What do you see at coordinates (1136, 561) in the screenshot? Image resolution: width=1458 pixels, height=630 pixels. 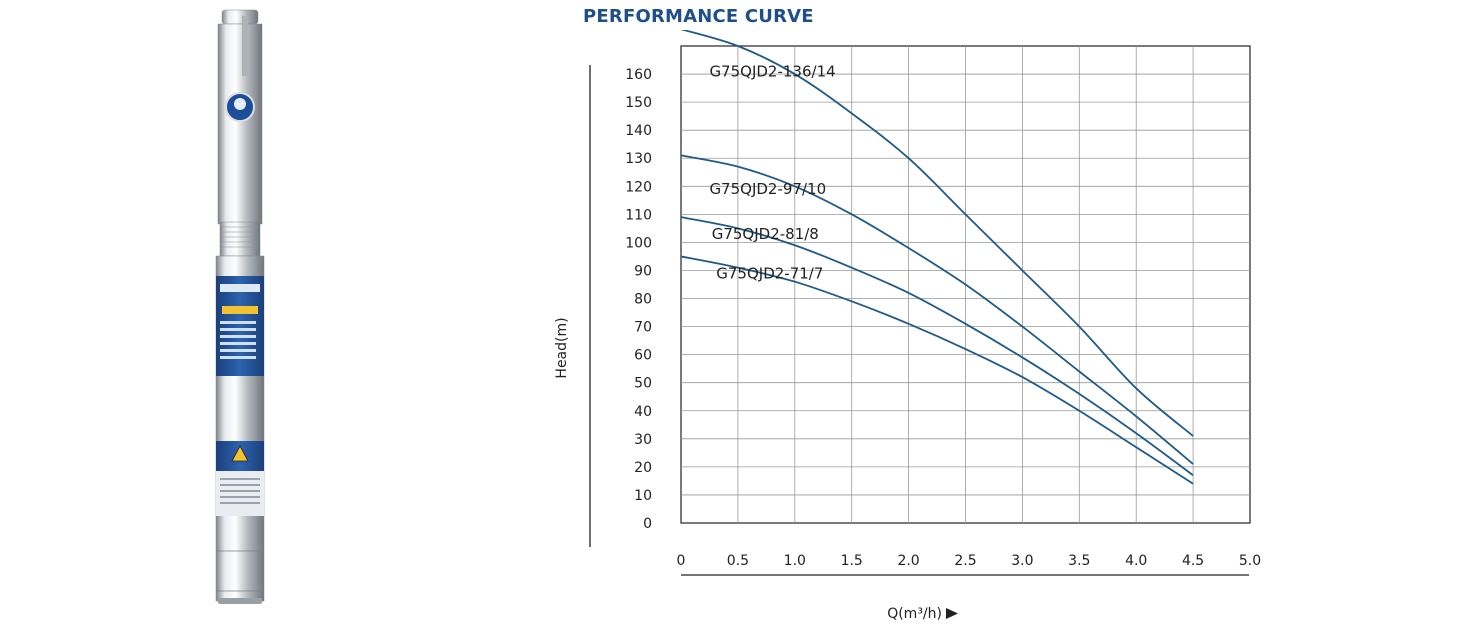 I see `x-tick-label: 4.0` at bounding box center [1136, 561].